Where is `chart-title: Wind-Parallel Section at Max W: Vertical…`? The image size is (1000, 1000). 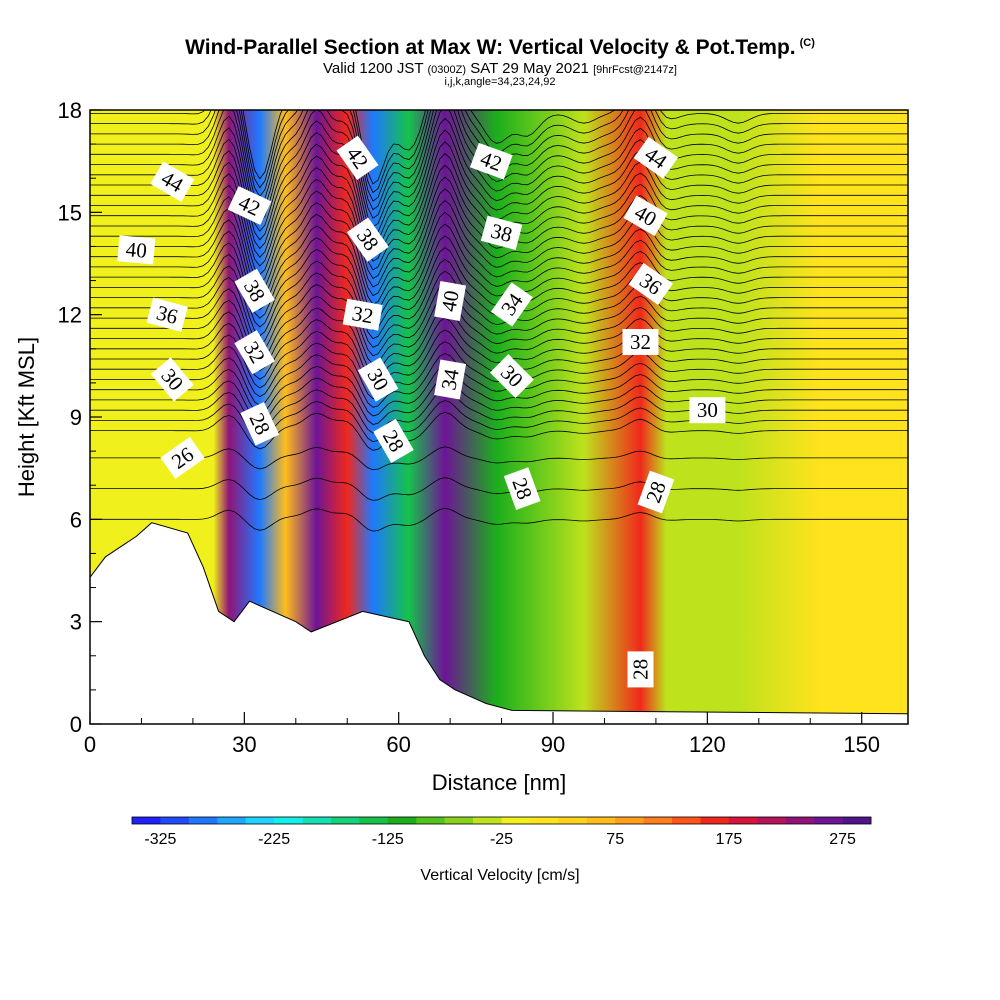 chart-title: Wind-Parallel Section at Max W: Vertical… is located at coordinates (500, 47).